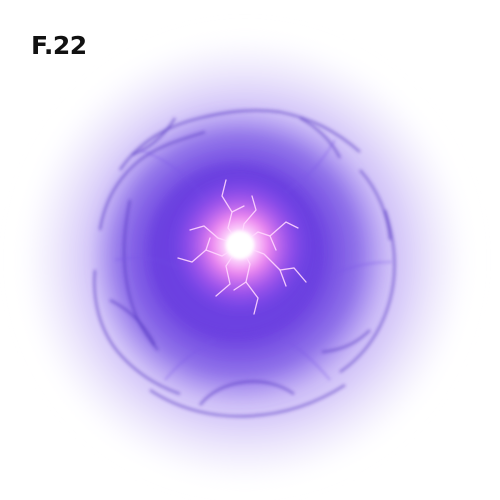 The image size is (500, 500). I want to click on orb-lightning, so click(242, 247).